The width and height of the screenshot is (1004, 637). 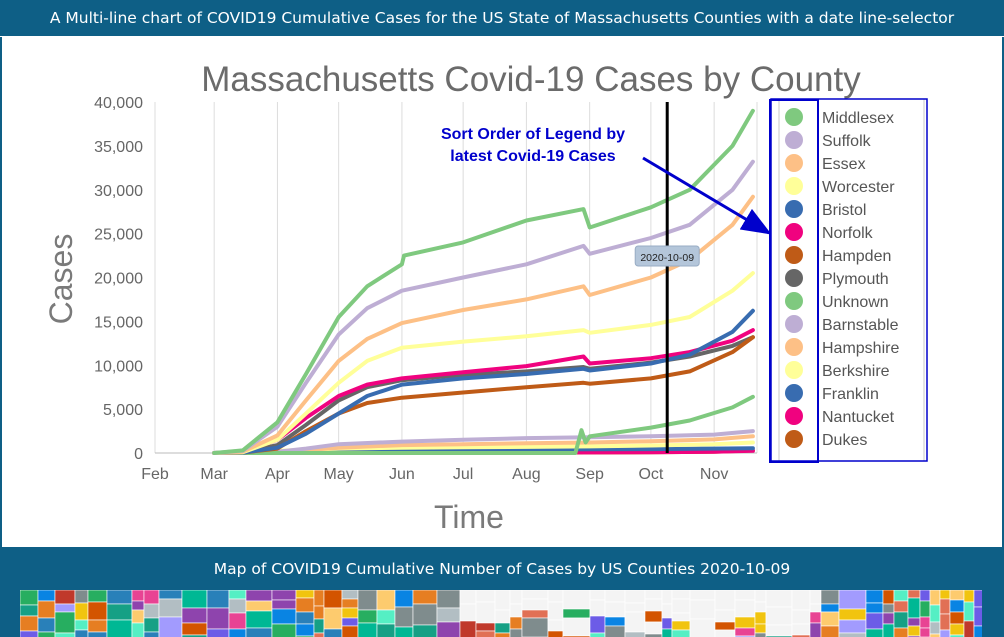 What do you see at coordinates (842, 324) in the screenshot?
I see `legend-item-barnstable: Barnstable` at bounding box center [842, 324].